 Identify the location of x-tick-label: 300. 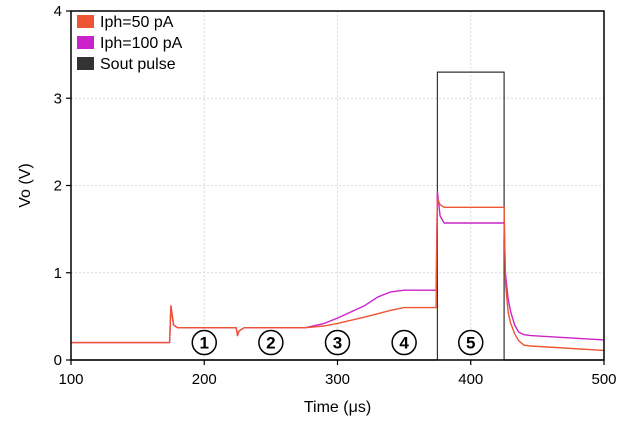
(337, 379).